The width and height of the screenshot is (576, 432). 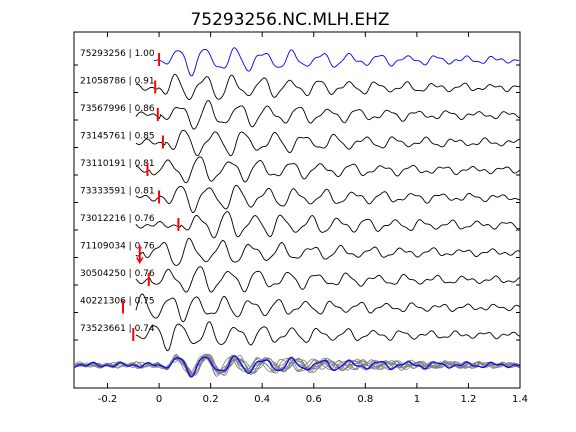 What do you see at coordinates (140, 260) in the screenshot?
I see `pick-arrow` at bounding box center [140, 260].